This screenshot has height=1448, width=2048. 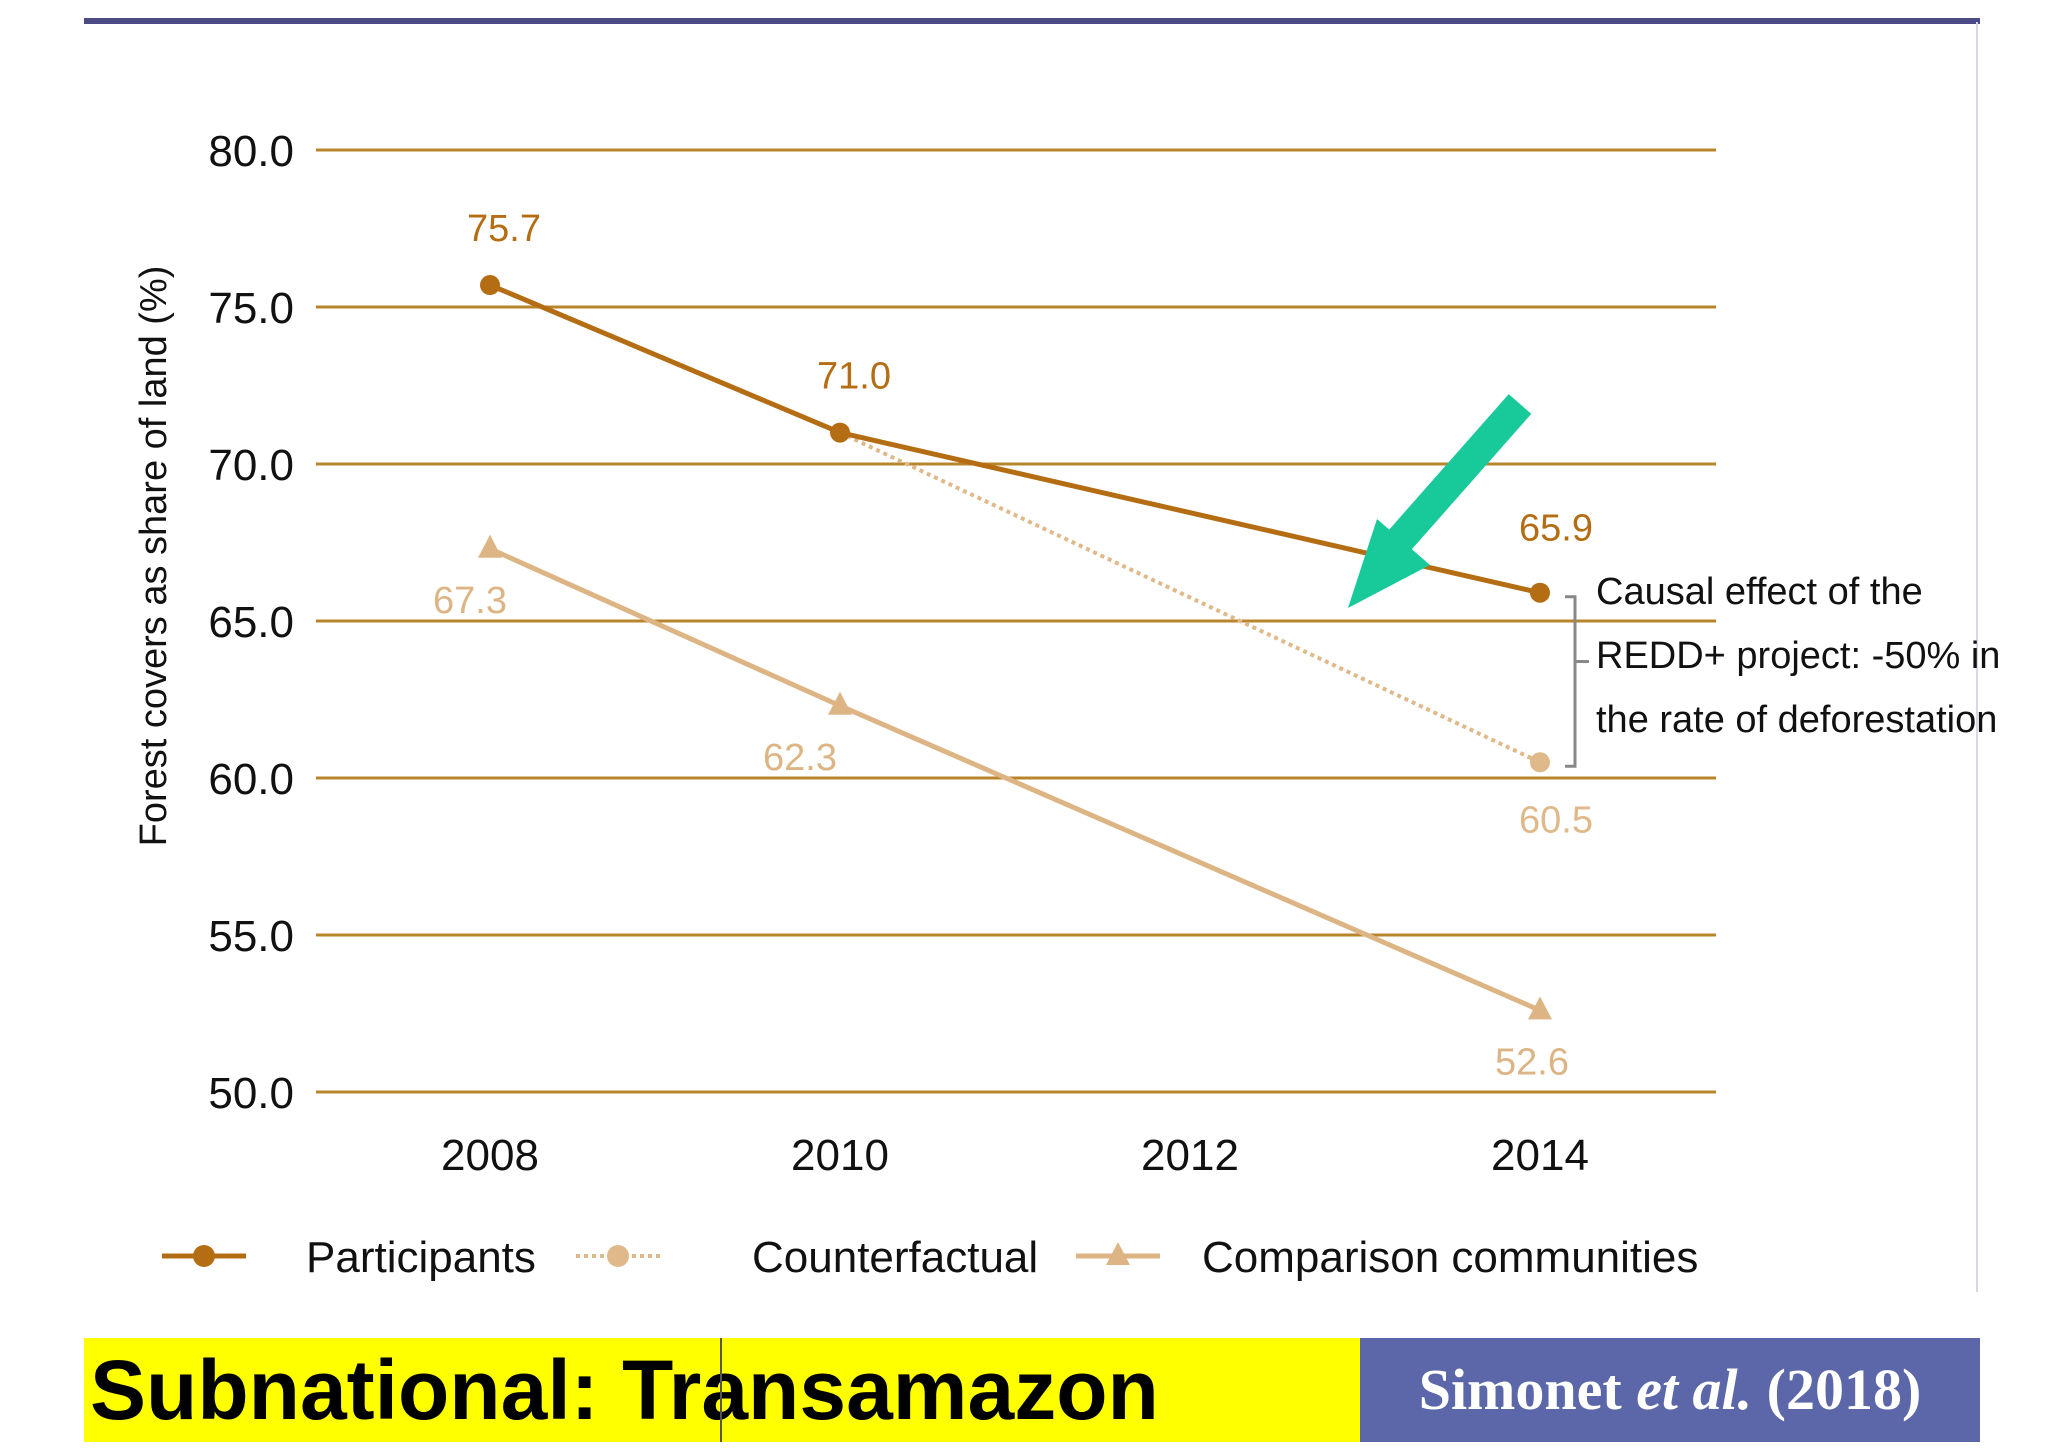 I want to click on y-tick-label: 60.0, so click(x=251, y=779).